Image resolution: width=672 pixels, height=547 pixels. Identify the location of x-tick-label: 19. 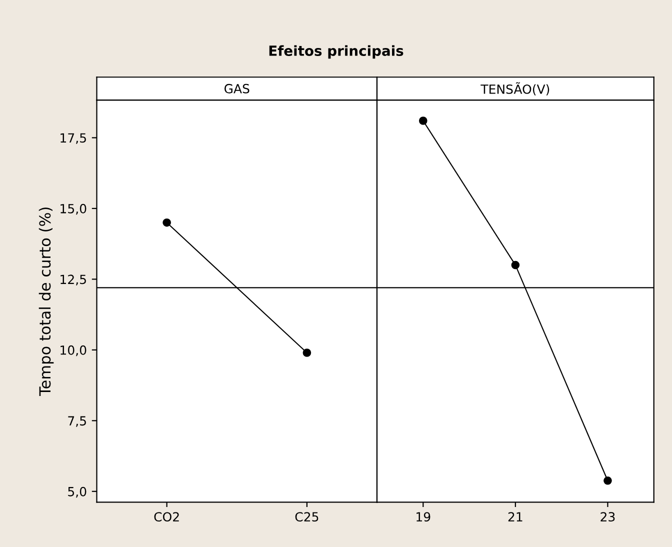
(423, 517).